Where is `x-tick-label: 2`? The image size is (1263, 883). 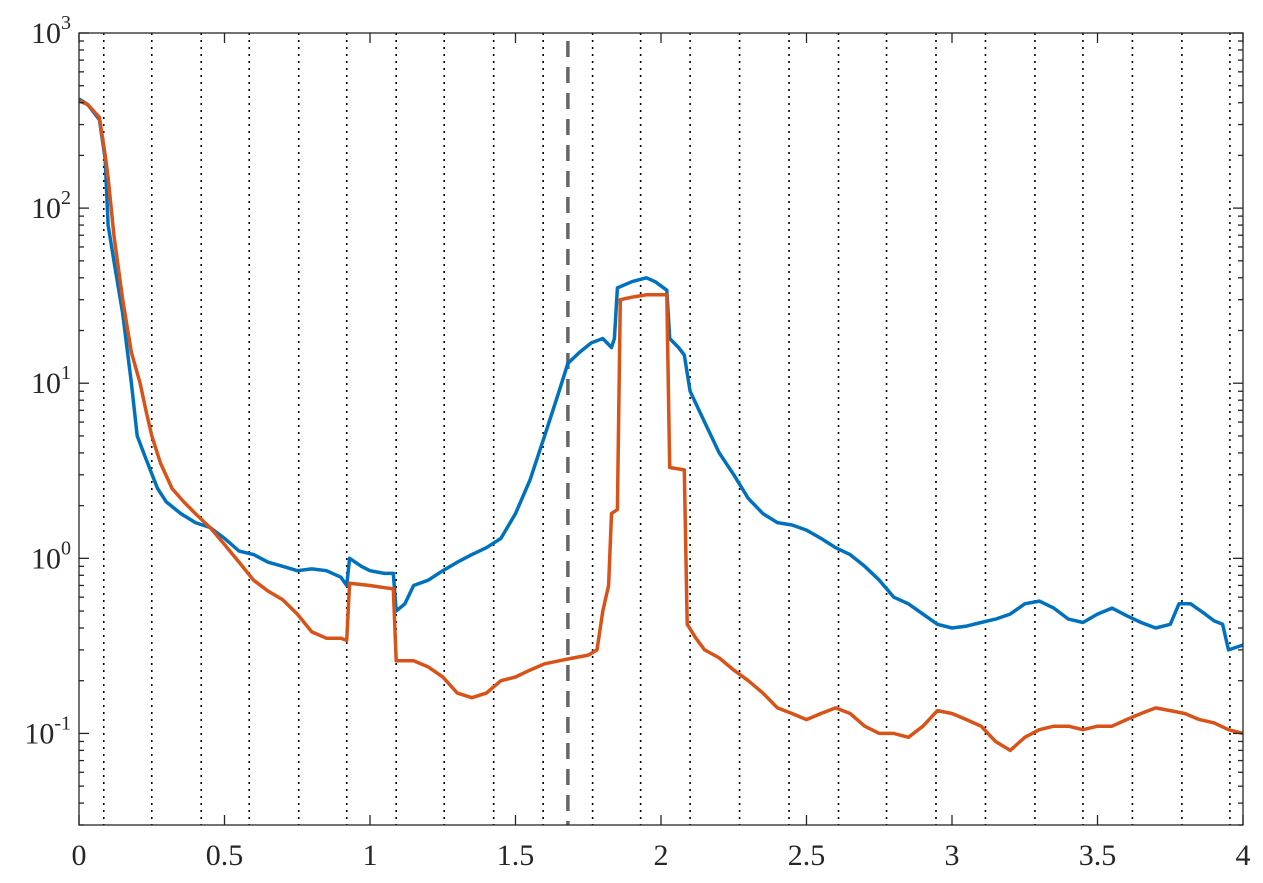
x-tick-label: 2 is located at coordinates (661, 855).